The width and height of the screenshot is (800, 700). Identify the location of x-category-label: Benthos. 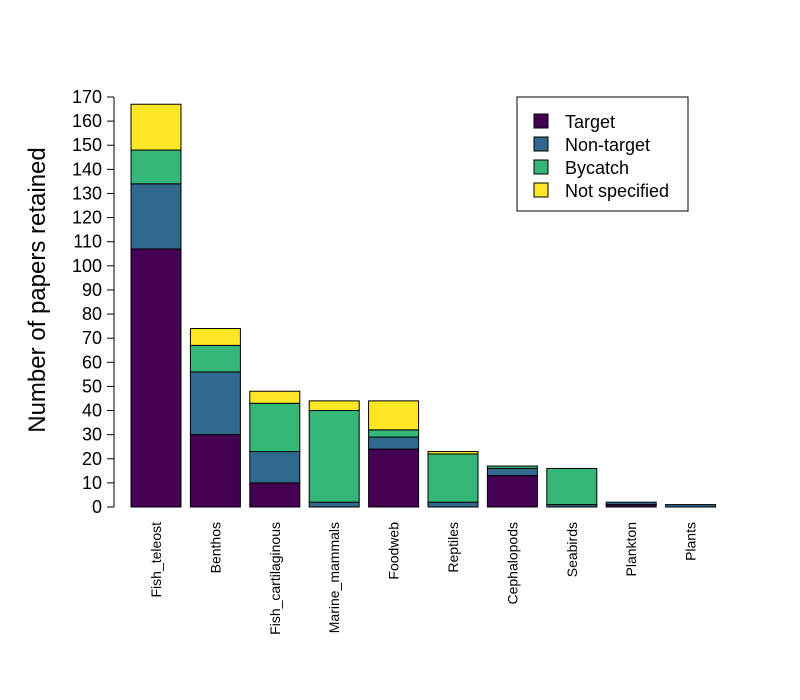
(215, 547).